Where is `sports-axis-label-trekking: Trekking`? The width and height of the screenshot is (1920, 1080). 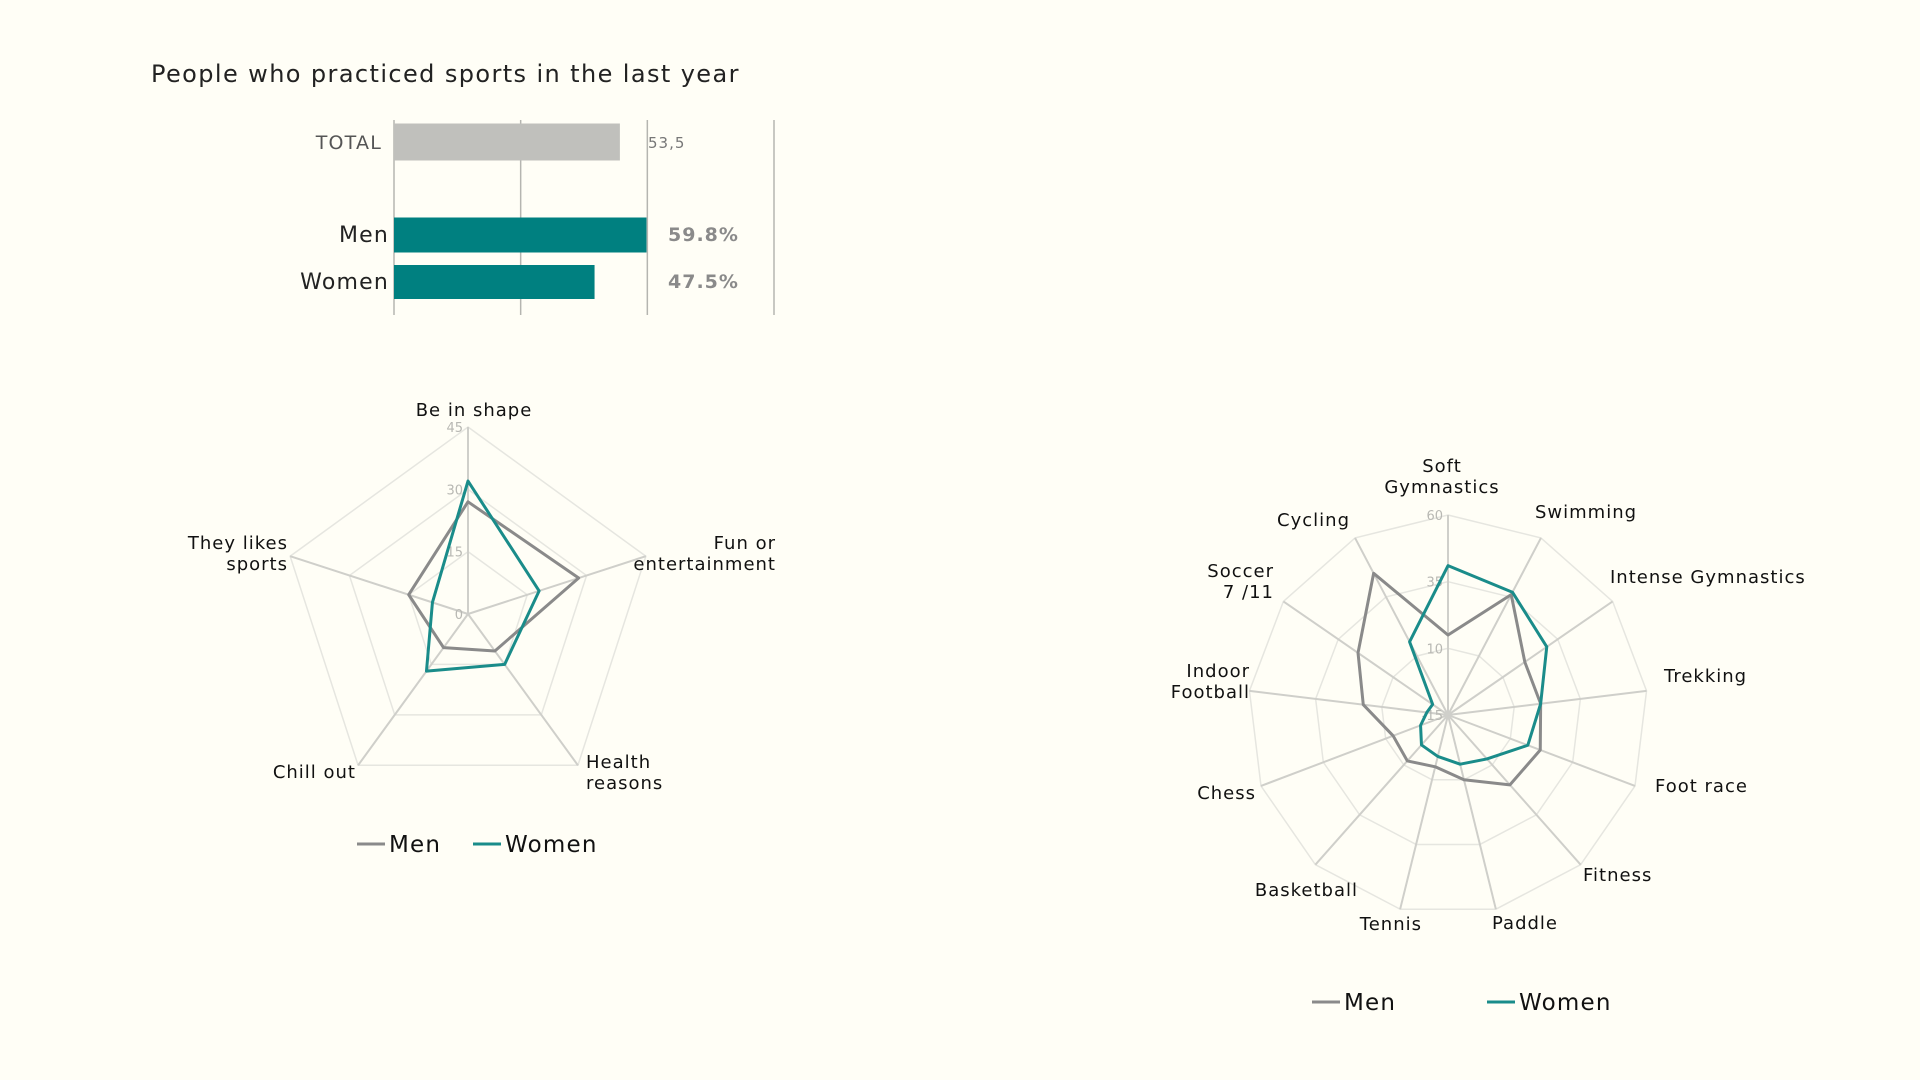
sports-axis-label-trekking: Trekking is located at coordinates (1705, 676).